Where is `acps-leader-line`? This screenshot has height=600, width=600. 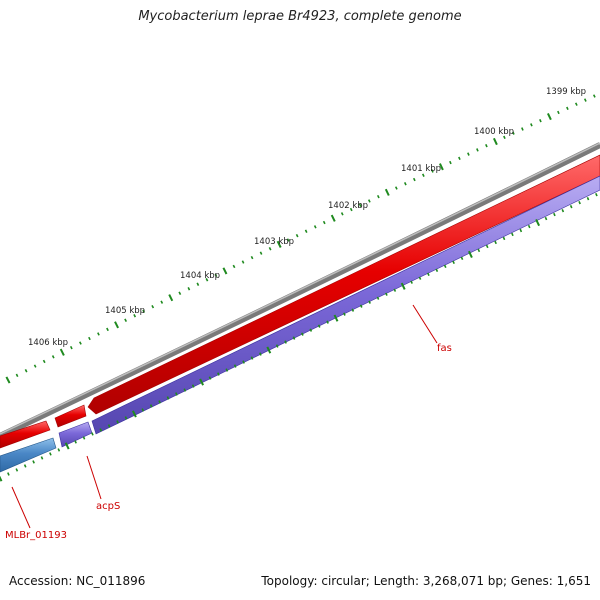 acps-leader-line is located at coordinates (94, 477).